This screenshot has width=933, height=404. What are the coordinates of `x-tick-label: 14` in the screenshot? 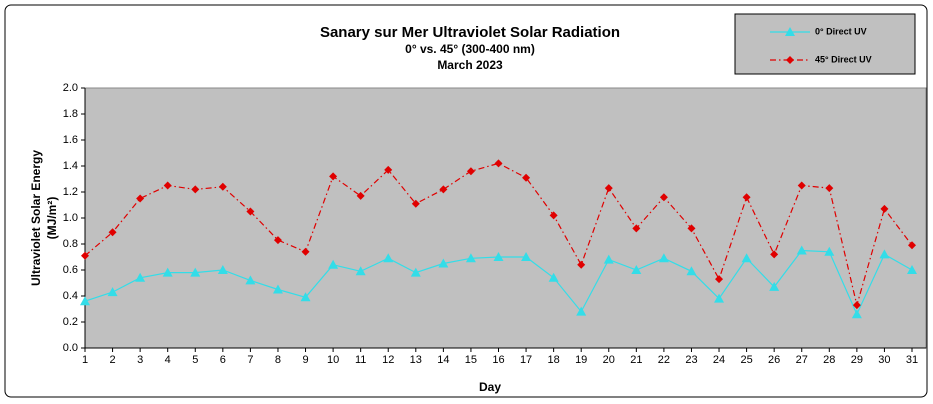 It's located at (443, 360).